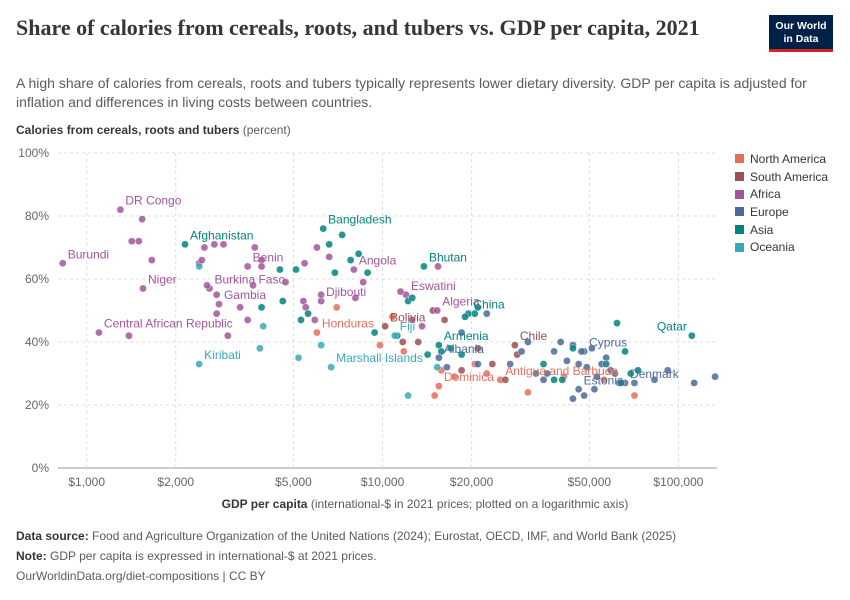  Describe the element at coordinates (781, 177) in the screenshot. I see `legend-item: South America` at that location.